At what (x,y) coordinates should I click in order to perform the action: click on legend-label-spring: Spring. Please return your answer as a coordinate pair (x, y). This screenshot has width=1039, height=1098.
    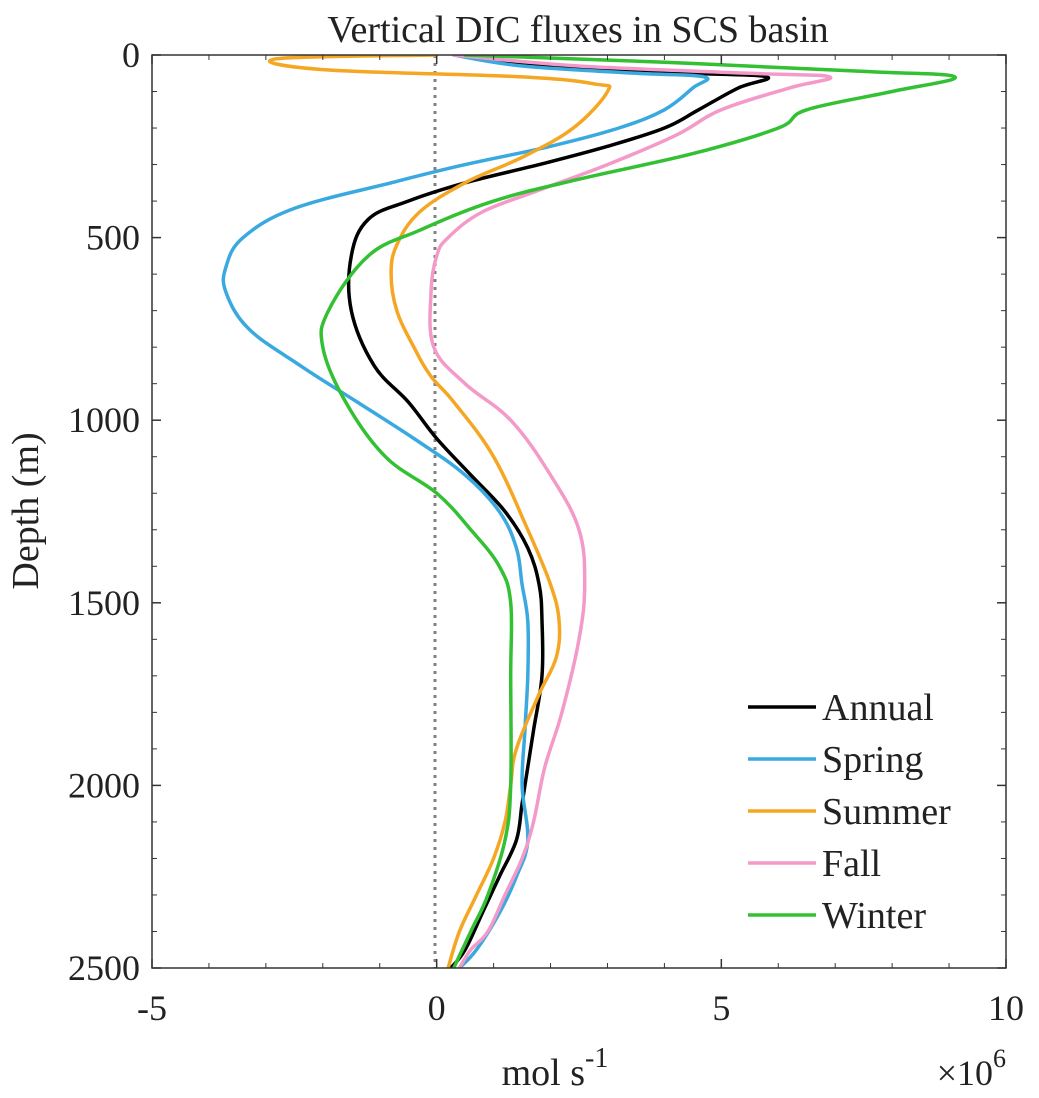
    Looking at the image, I should click on (872, 760).